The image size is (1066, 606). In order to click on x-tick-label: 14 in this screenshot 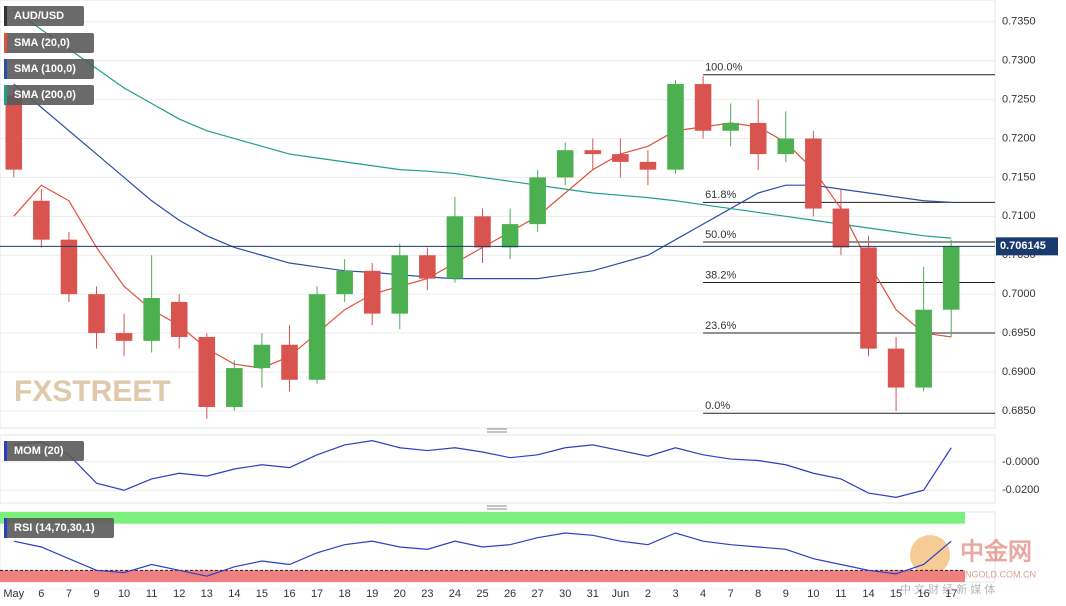, I will do `click(868, 594)`.